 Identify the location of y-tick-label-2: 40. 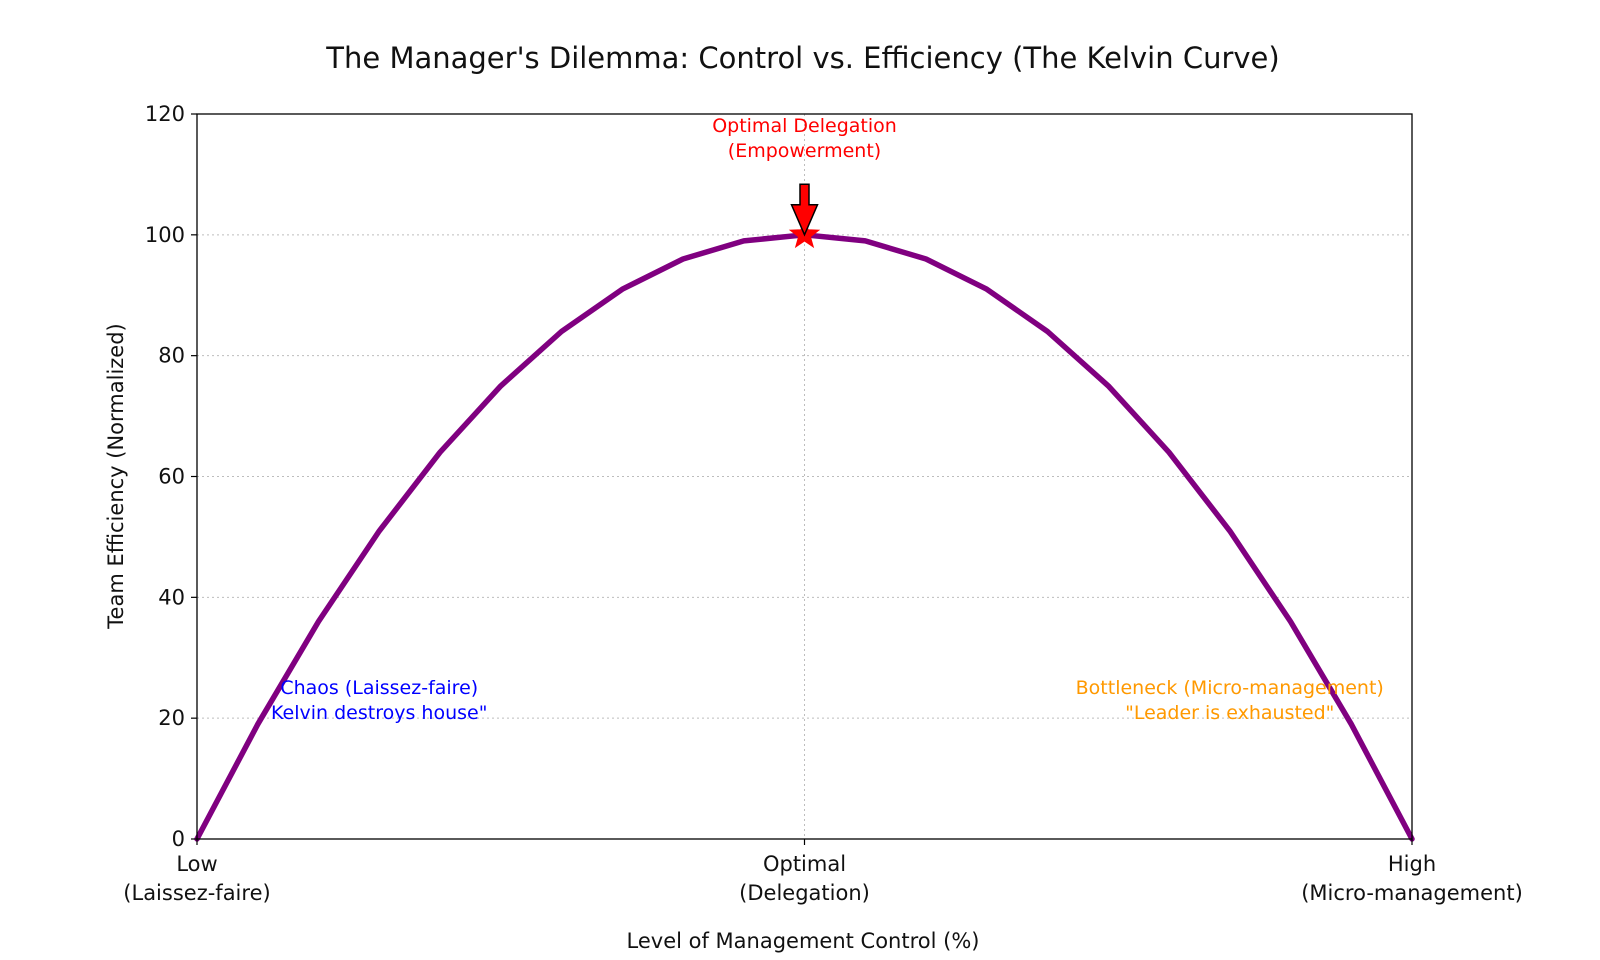
(171, 597).